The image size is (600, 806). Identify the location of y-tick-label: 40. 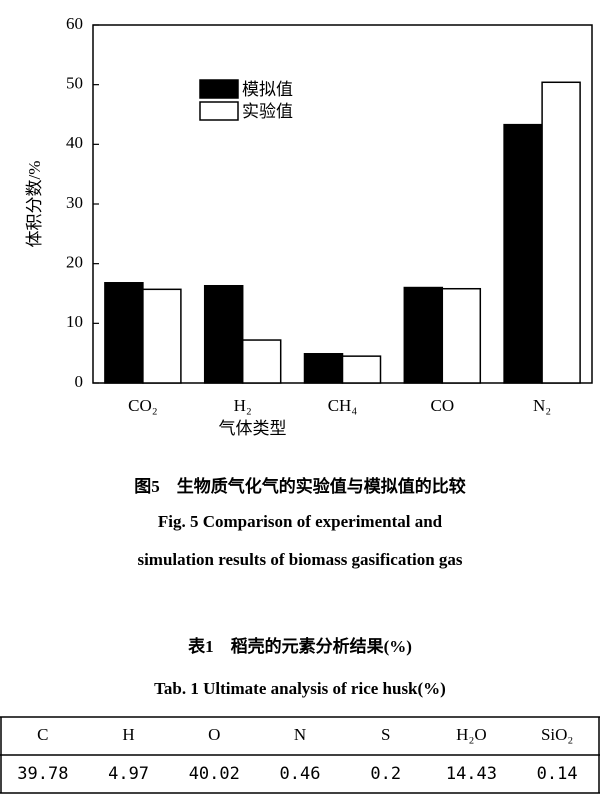
(74, 142).